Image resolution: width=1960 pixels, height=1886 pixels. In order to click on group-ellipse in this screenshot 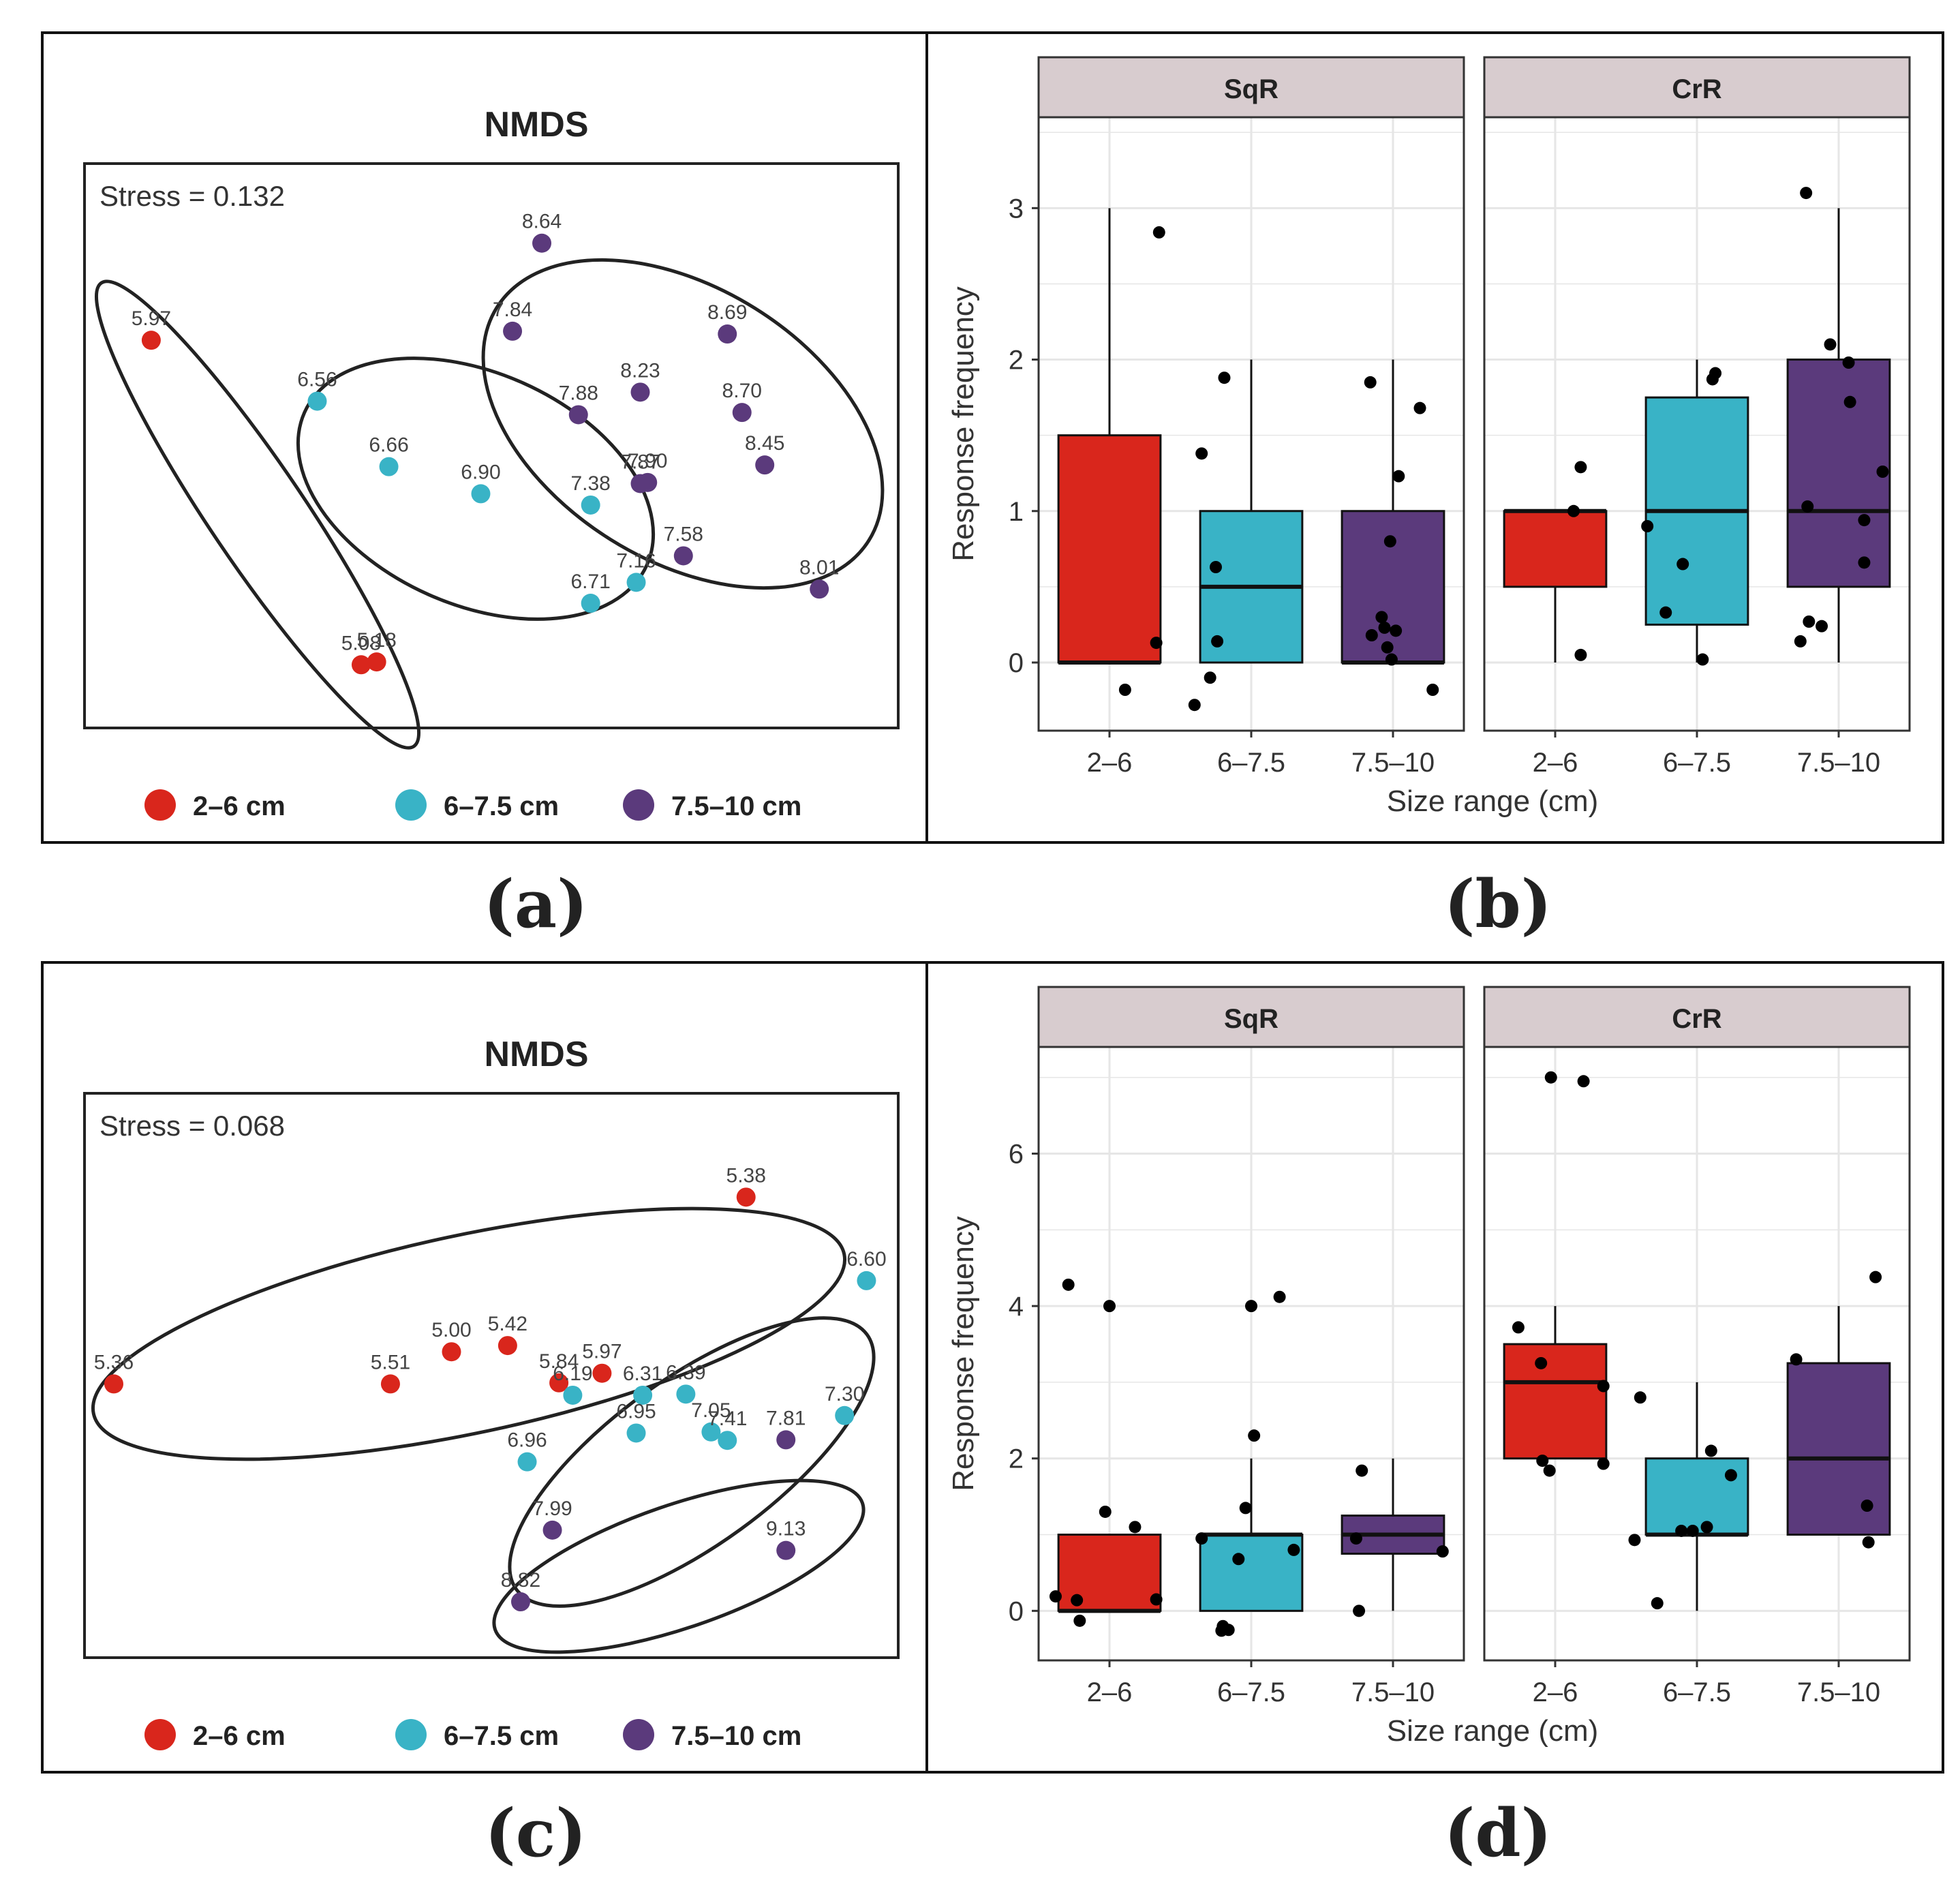, I will do `click(679, 1566)`.